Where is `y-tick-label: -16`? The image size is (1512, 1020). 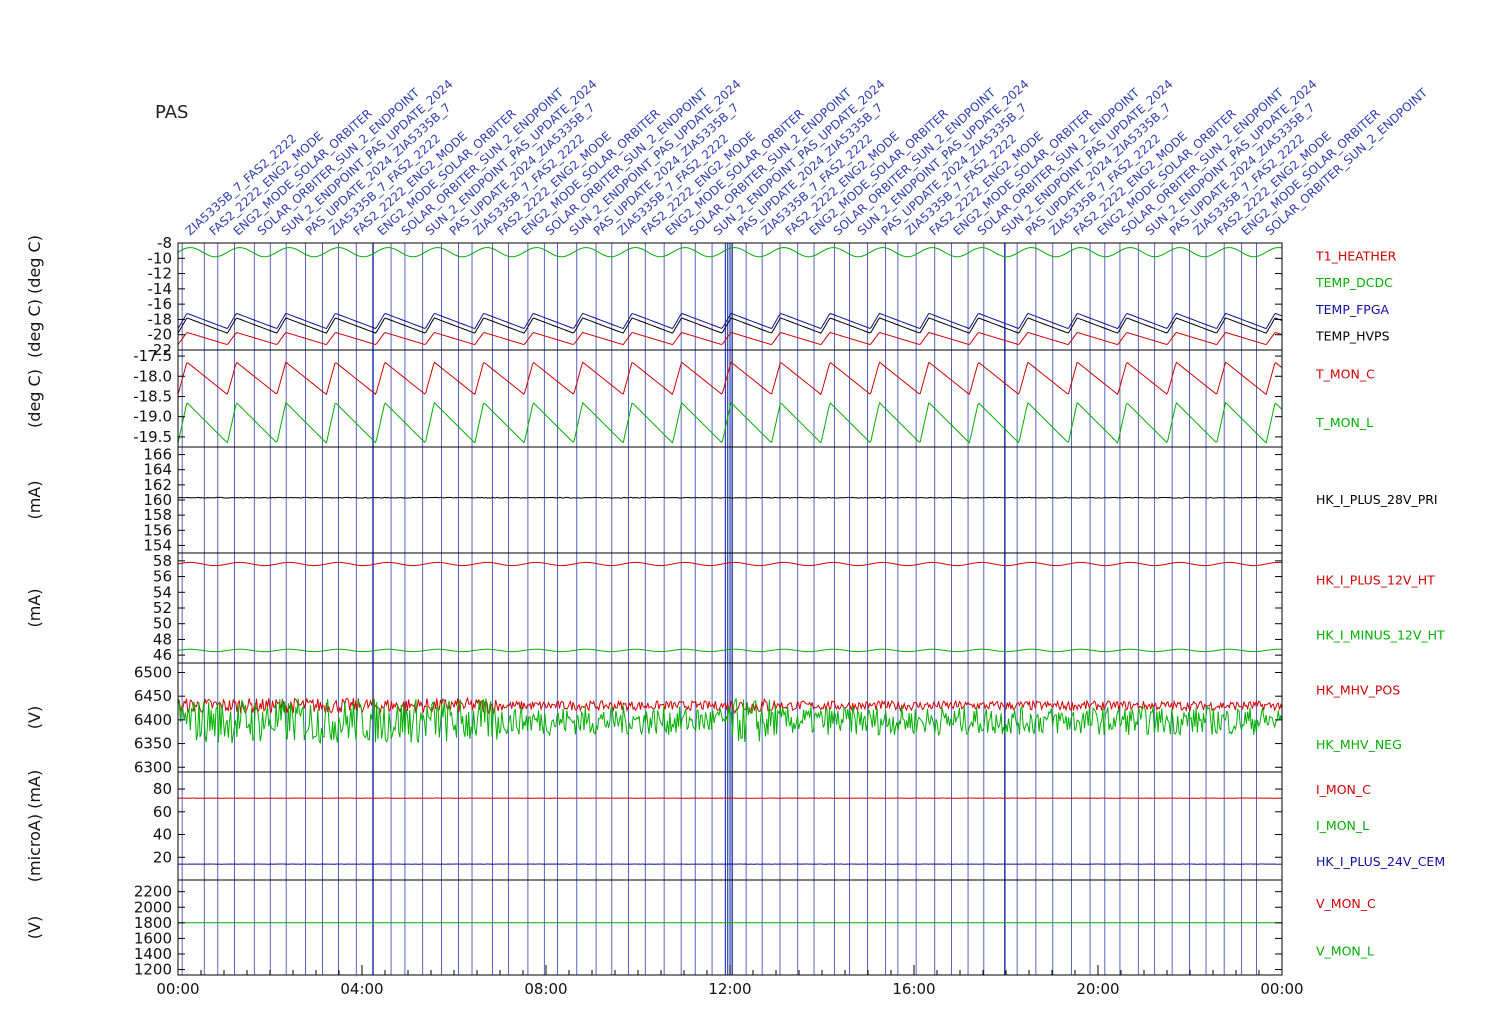 y-tick-label: -16 is located at coordinates (160, 304).